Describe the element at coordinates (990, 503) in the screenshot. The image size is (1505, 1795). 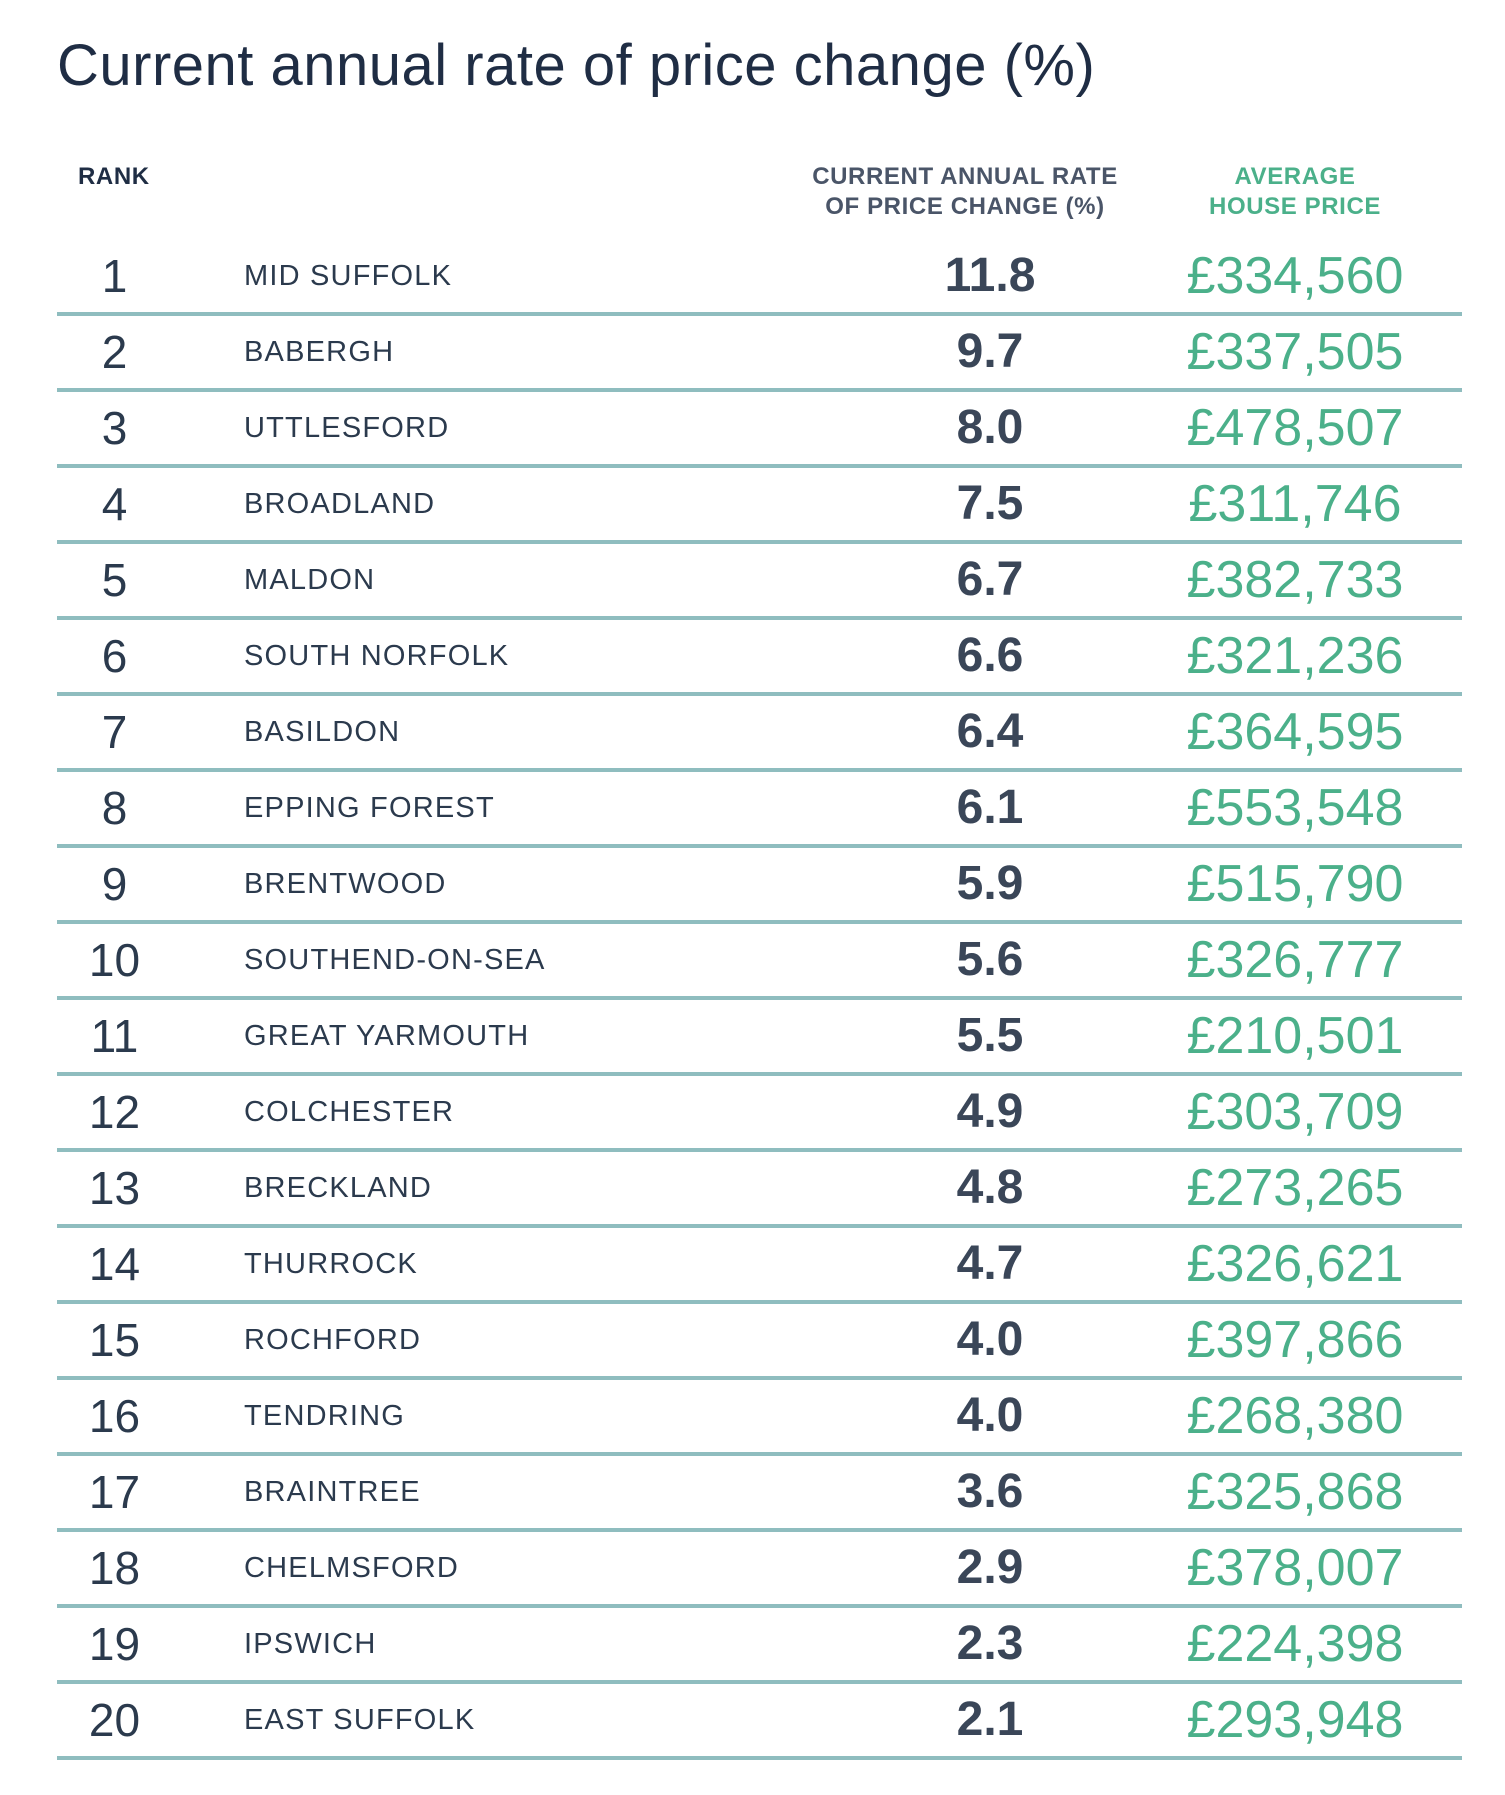
I see `rate-cell: 7.5` at that location.